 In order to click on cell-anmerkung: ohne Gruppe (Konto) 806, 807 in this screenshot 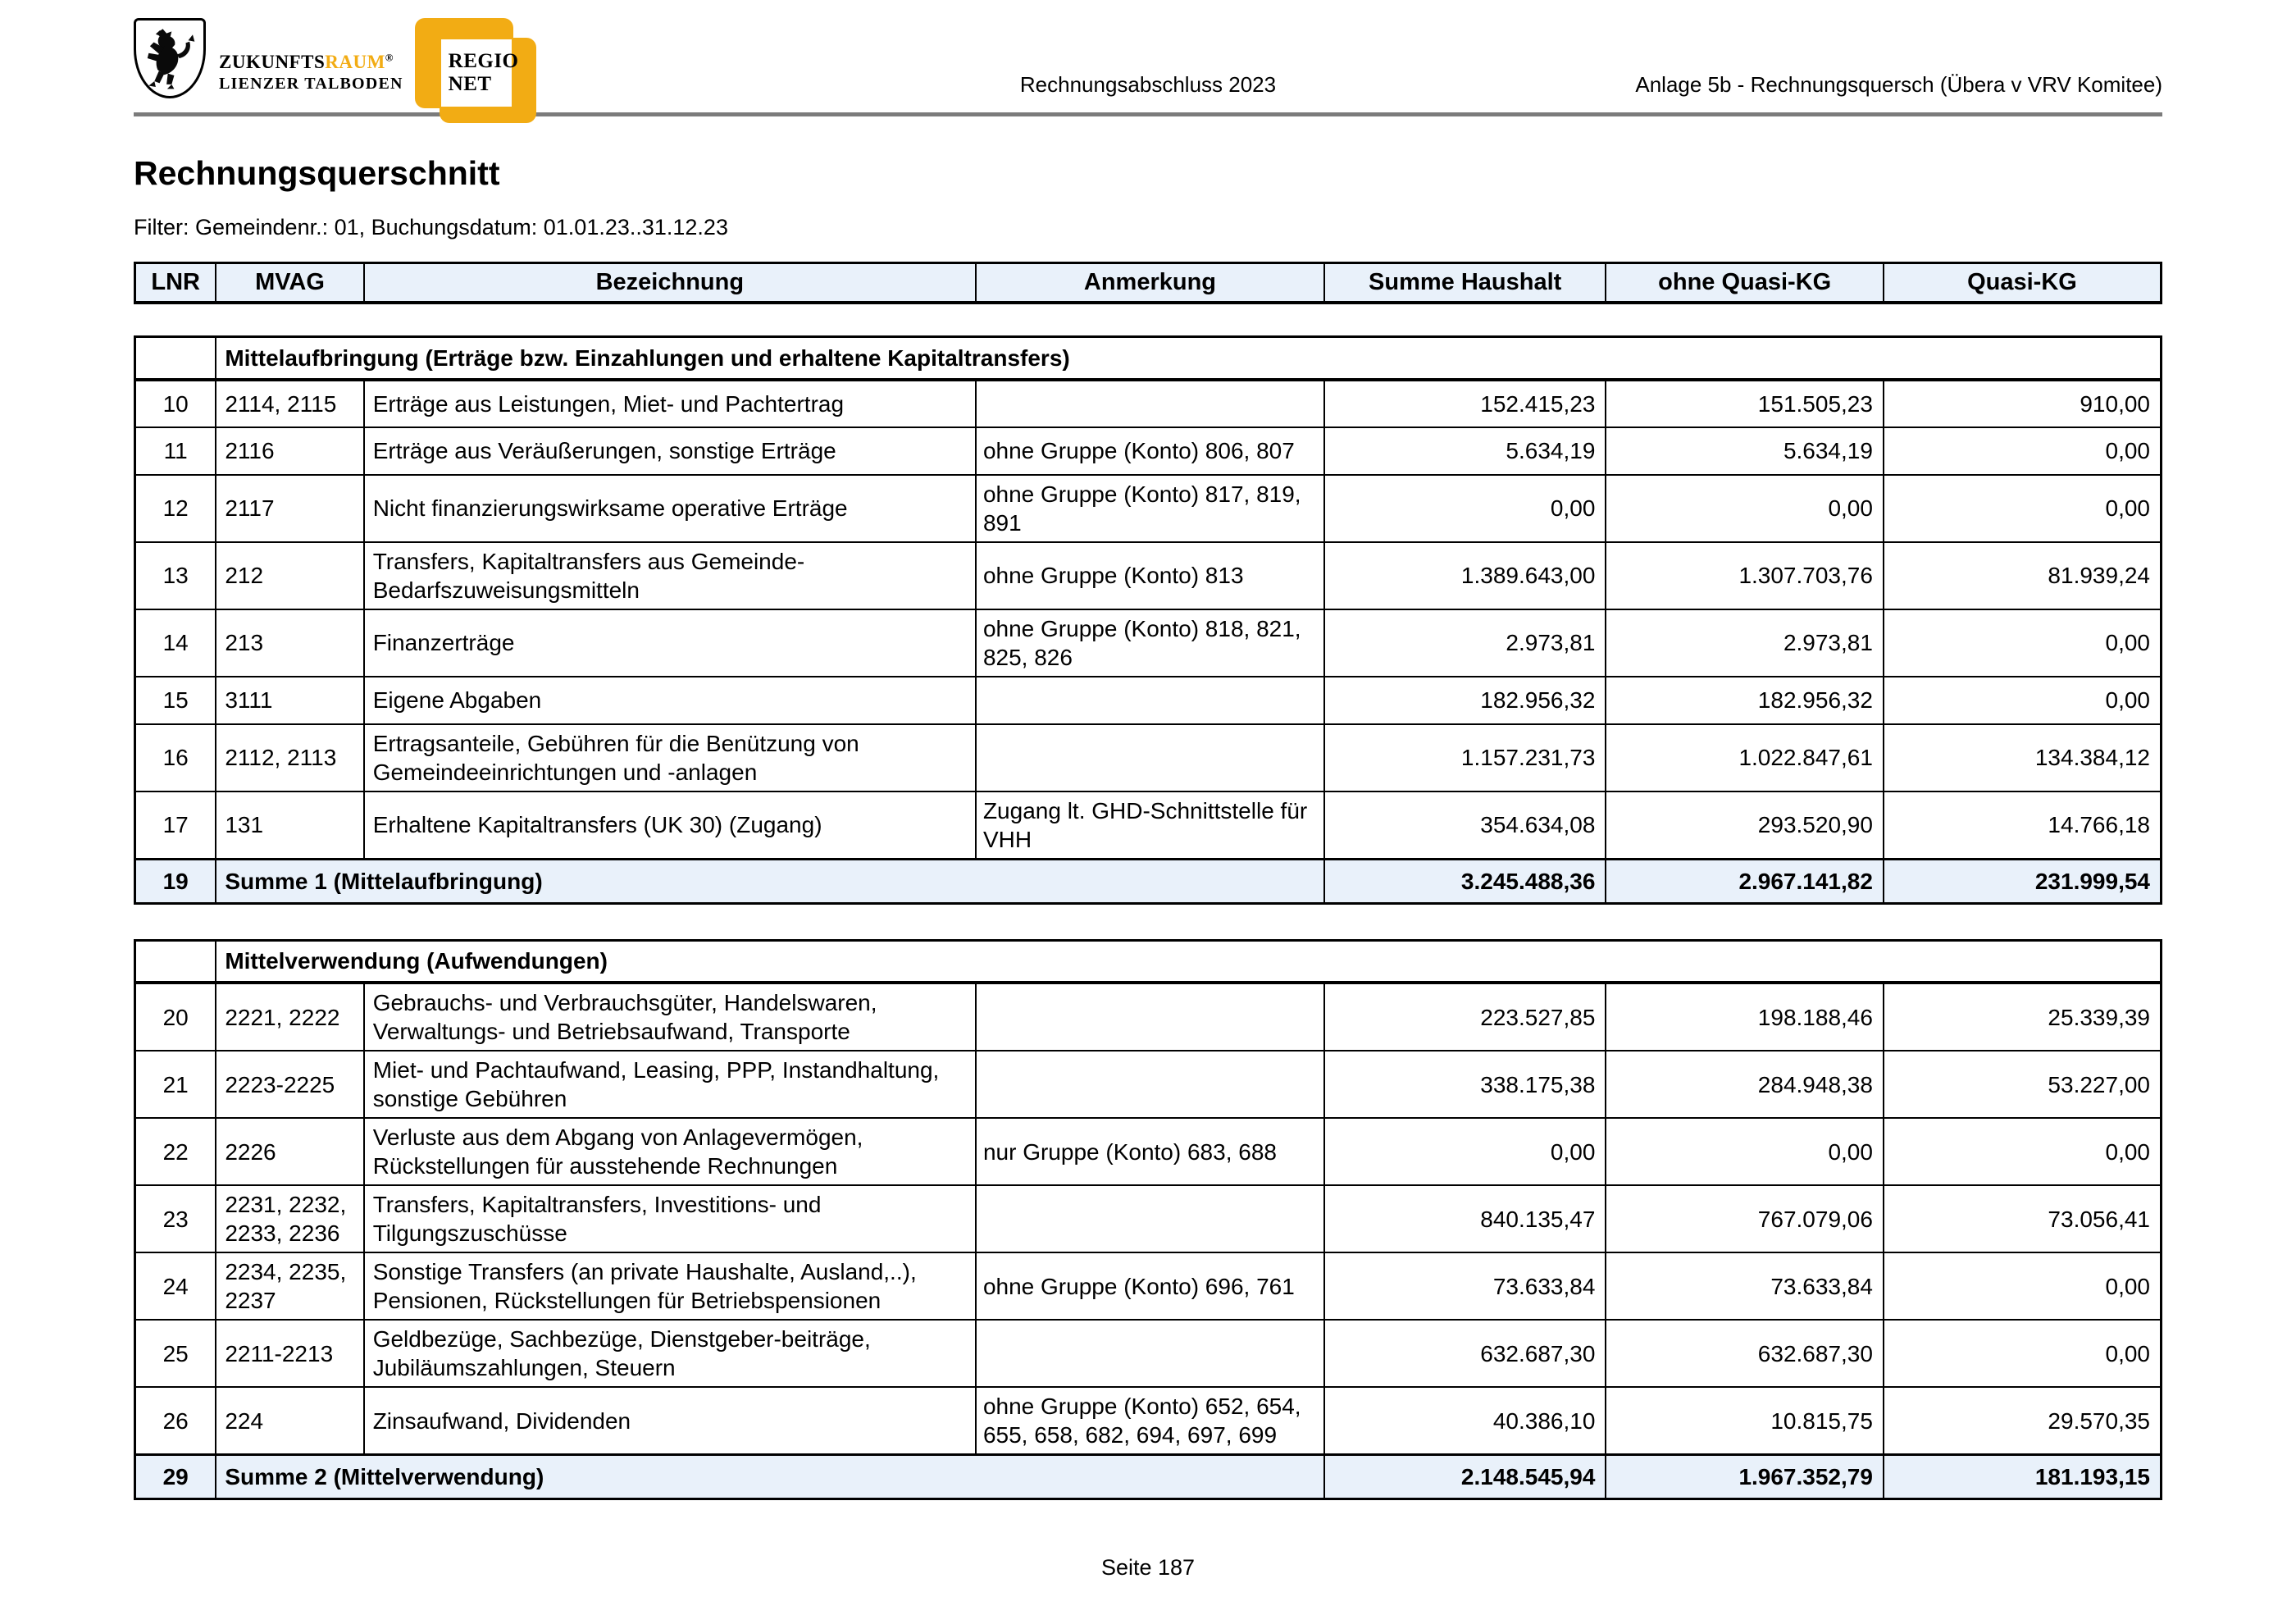, I will do `click(1149, 451)`.